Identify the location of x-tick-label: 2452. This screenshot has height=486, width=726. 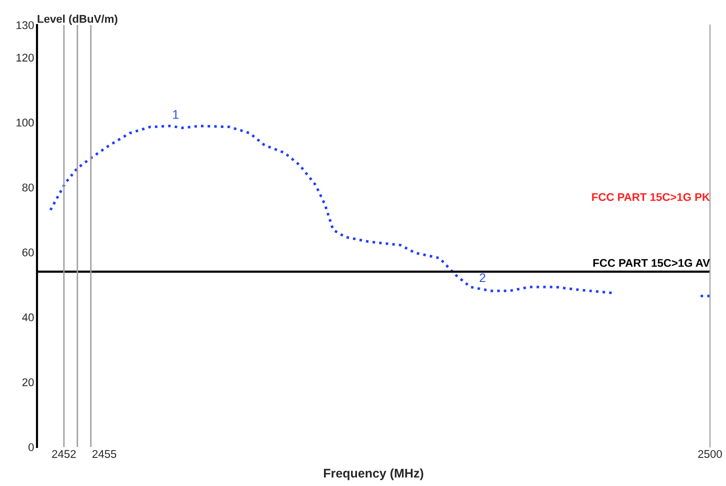
(64, 454).